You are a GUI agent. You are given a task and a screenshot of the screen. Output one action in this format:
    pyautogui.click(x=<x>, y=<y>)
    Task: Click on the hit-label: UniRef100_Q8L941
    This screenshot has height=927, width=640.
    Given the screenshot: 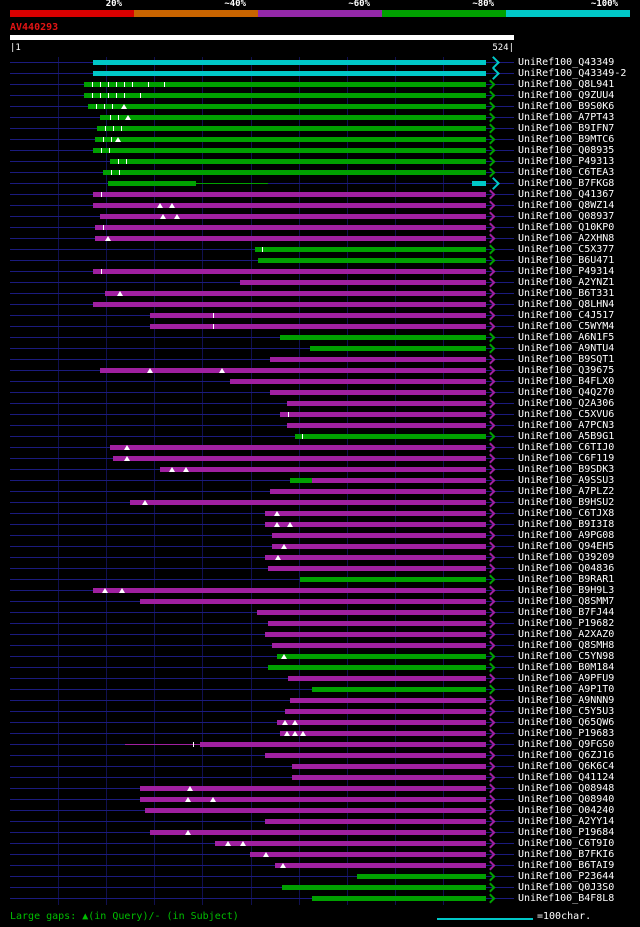 What is the action you would take?
    pyautogui.click(x=566, y=84)
    